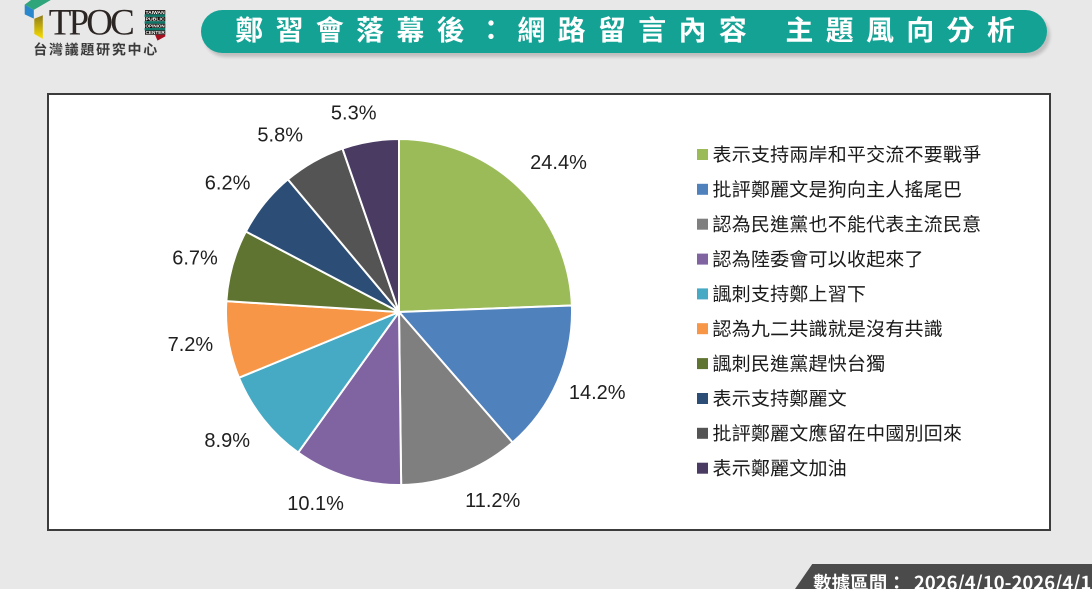 This screenshot has height=589, width=1092. Describe the element at coordinates (155, 32) in the screenshot. I see `svg-text: CENTER` at that location.